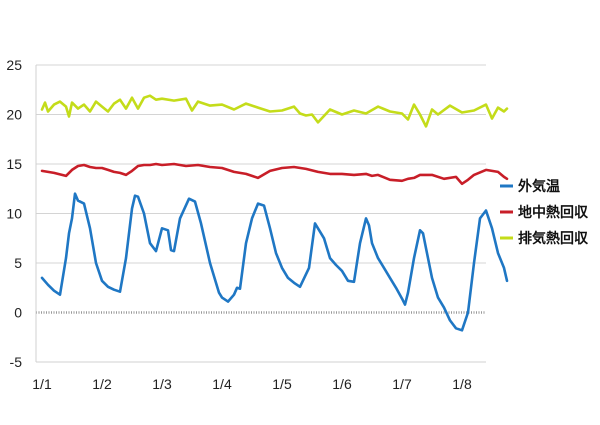 This screenshot has height=425, width=600. Describe the element at coordinates (14, 65) in the screenshot. I see `y-tick-label: 25` at that location.